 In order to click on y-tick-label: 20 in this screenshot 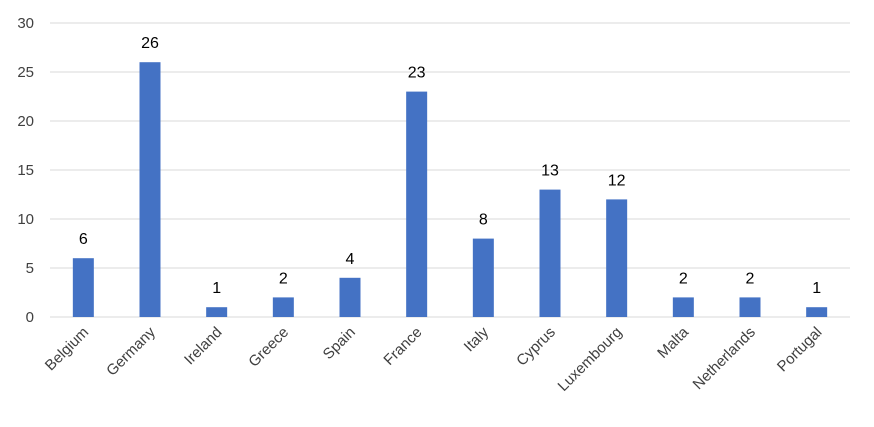, I will do `click(25, 121)`.